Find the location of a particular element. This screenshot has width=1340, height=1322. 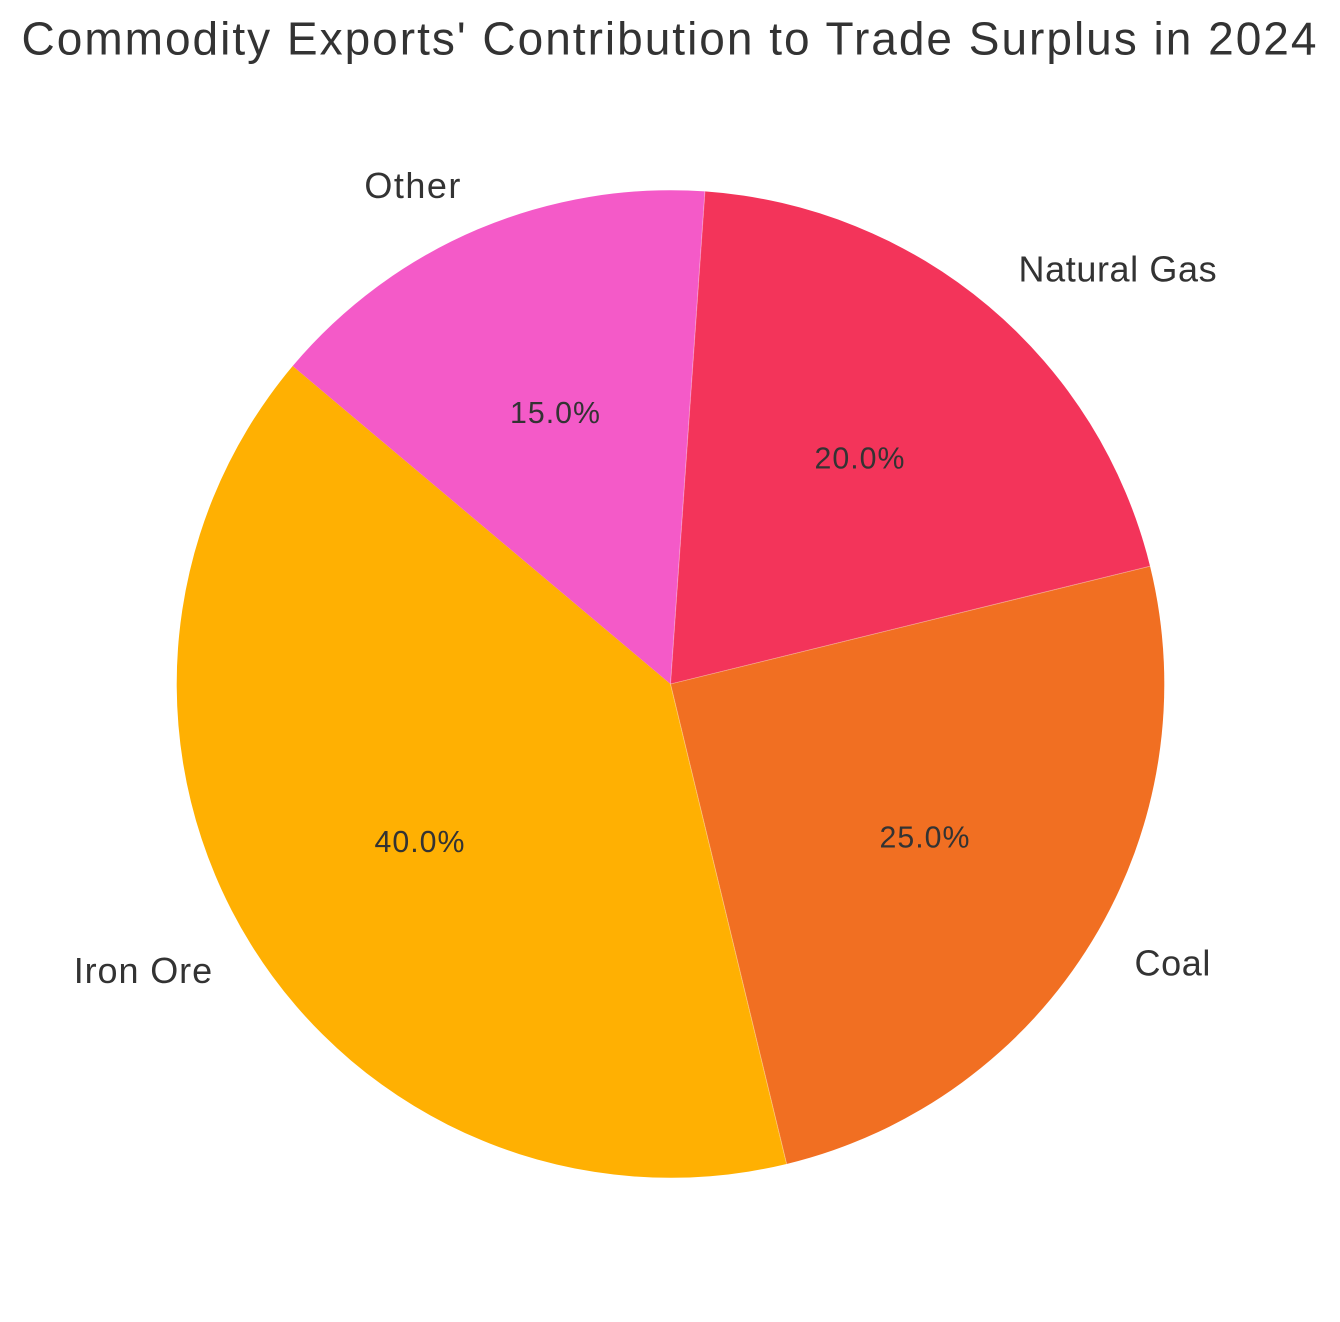

svg-text: Iron Ore is located at coordinates (143, 970).